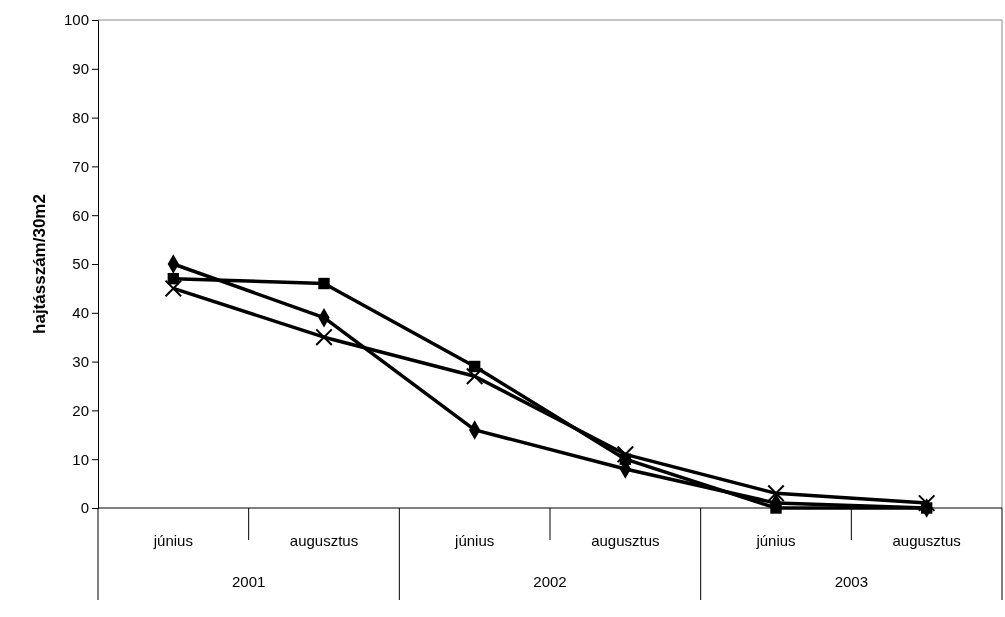 Image resolution: width=1005 pixels, height=617 pixels. I want to click on y-tick-label: 50, so click(80, 264).